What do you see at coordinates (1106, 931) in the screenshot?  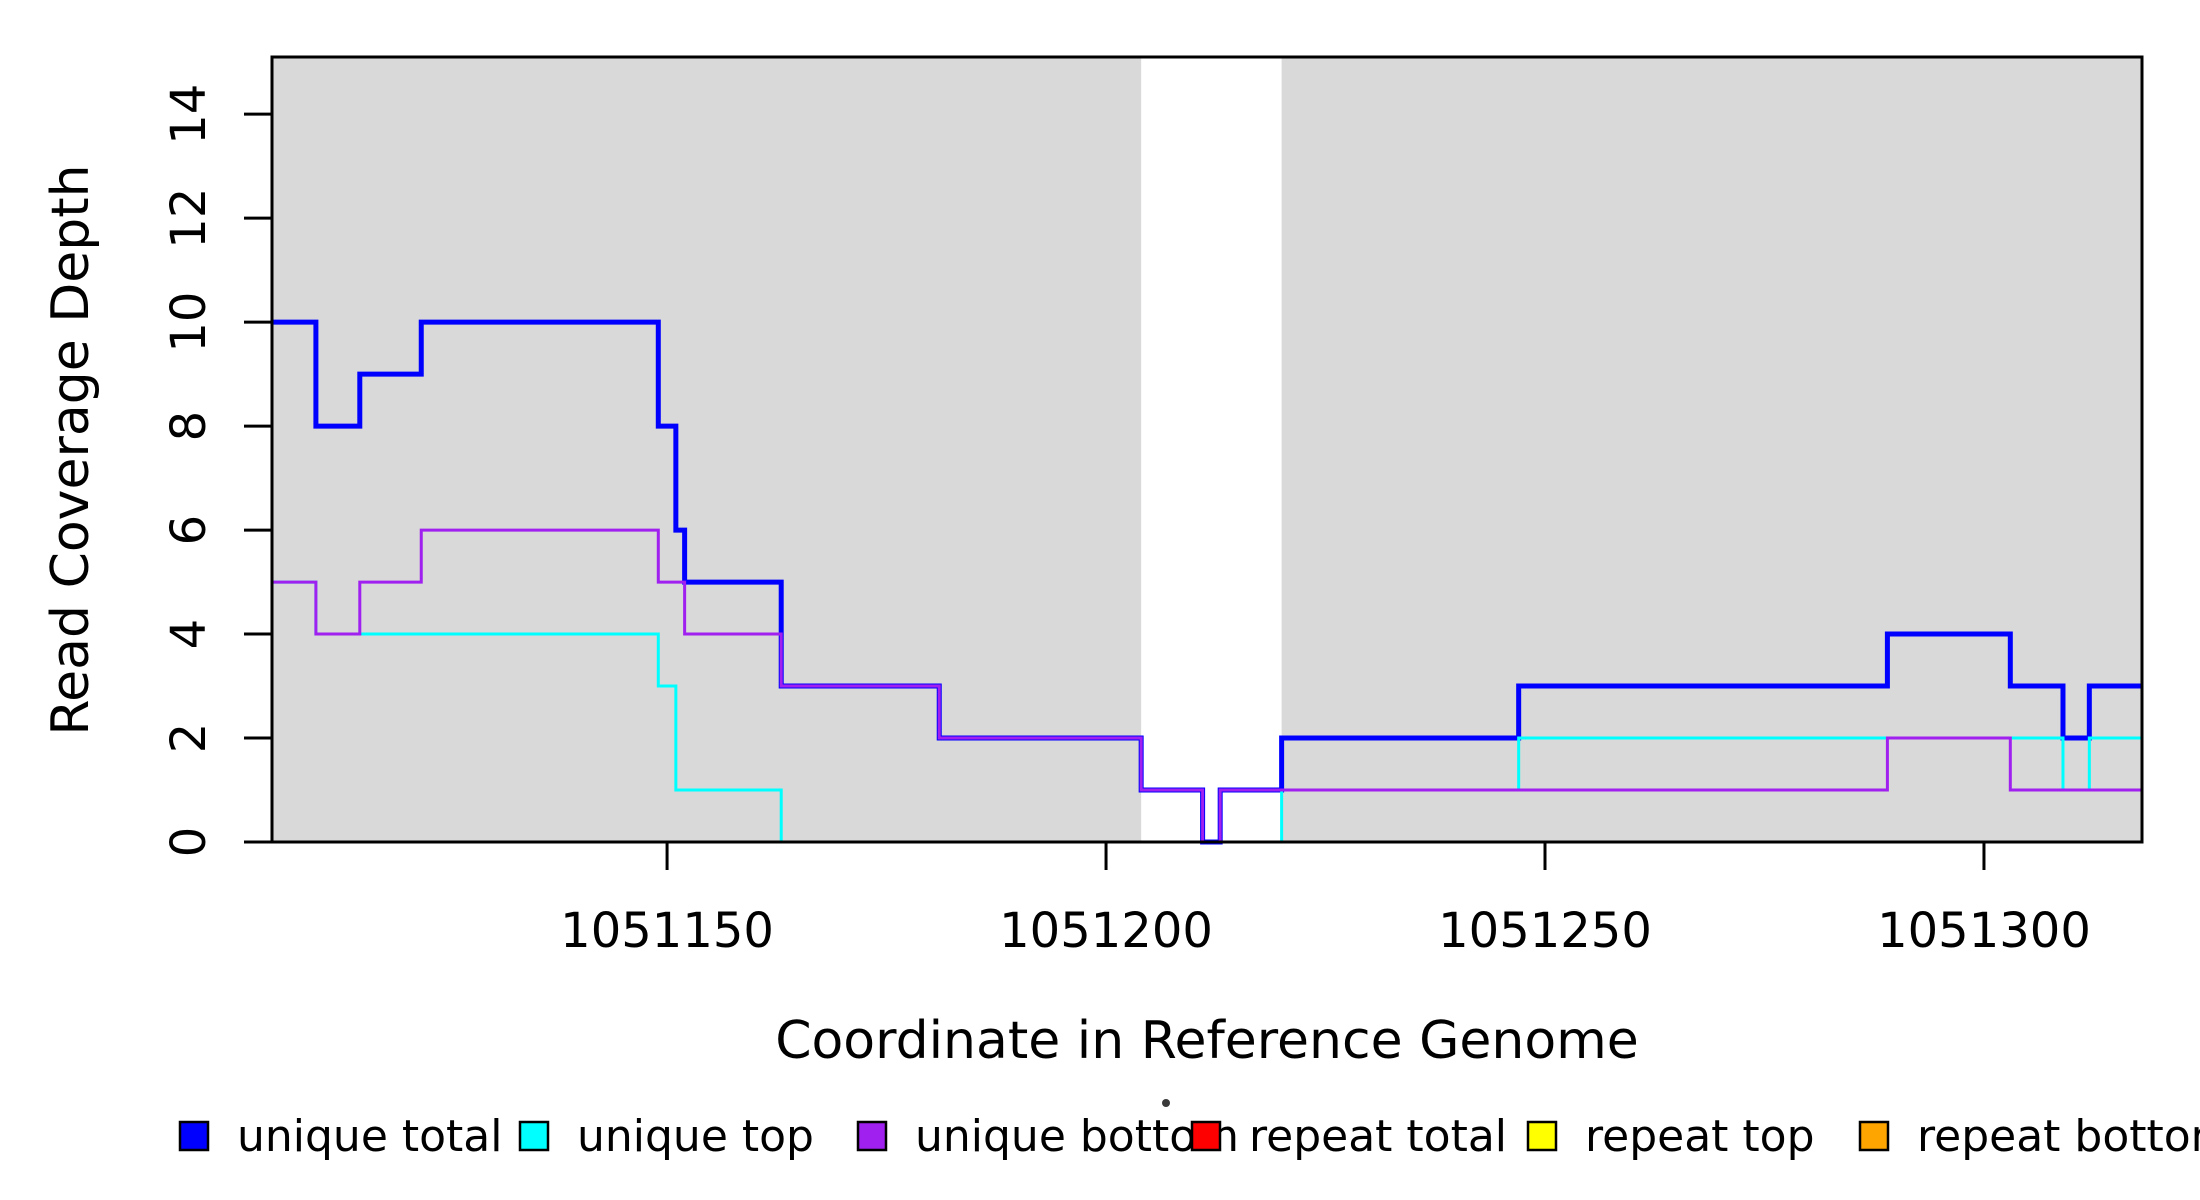 I see `x-tick-label: 1051200` at bounding box center [1106, 931].